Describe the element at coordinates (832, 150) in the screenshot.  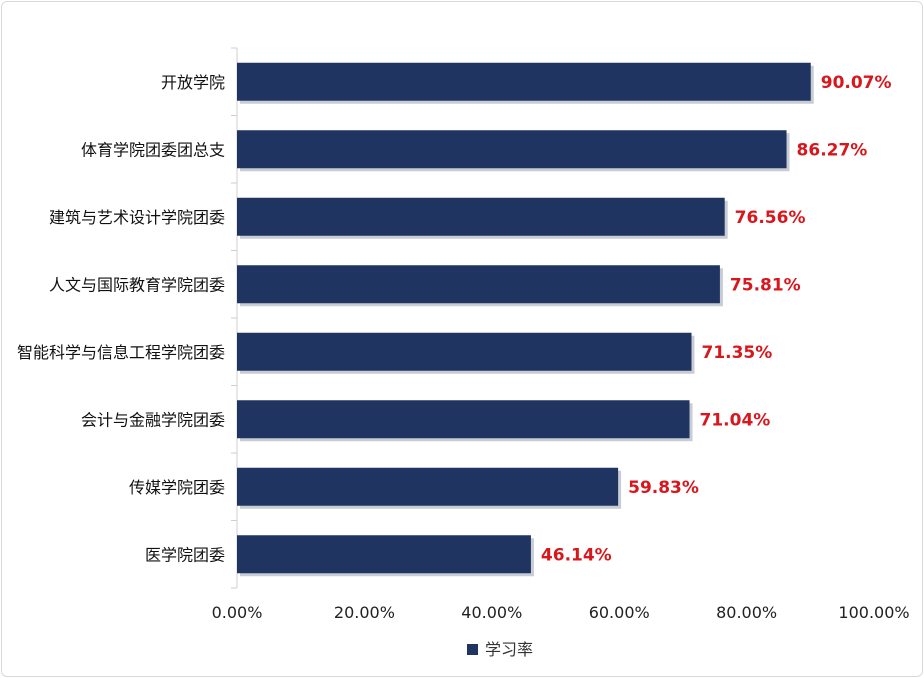
I see `data-label: 86.27%` at that location.